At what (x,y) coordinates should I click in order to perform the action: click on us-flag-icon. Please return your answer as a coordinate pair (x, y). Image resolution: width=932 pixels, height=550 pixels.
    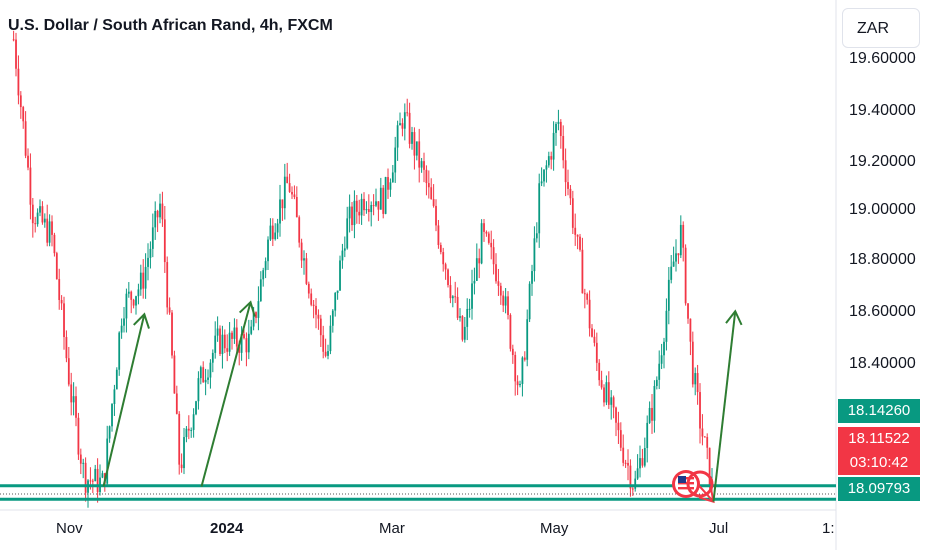
    Looking at the image, I should click on (686, 484).